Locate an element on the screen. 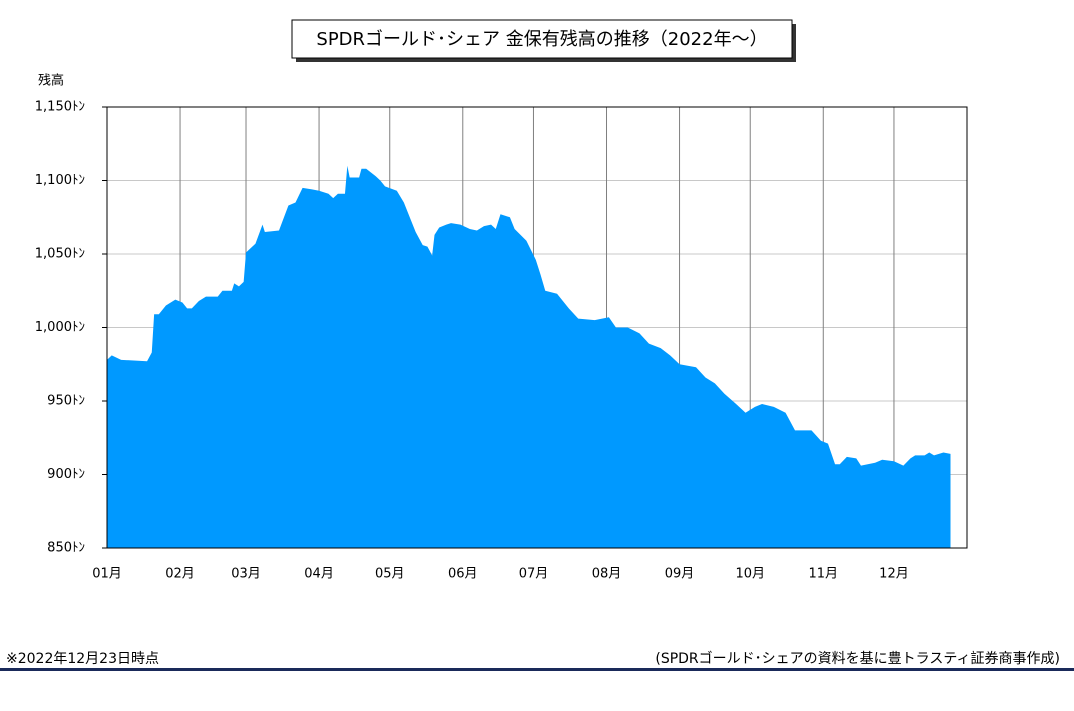 This screenshot has height=711, width=1074. chart-title: SPDRゴールド･シェア 金保有残高の推移（2022年～） is located at coordinates (541, 39).